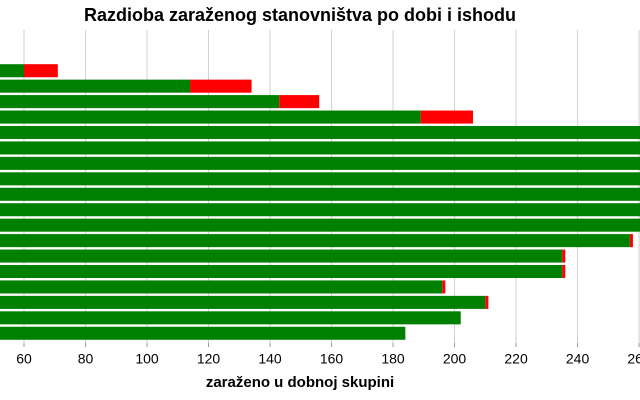 This screenshot has height=400, width=640. What do you see at coordinates (270, 359) in the screenshot?
I see `x-tick-label: 140` at bounding box center [270, 359].